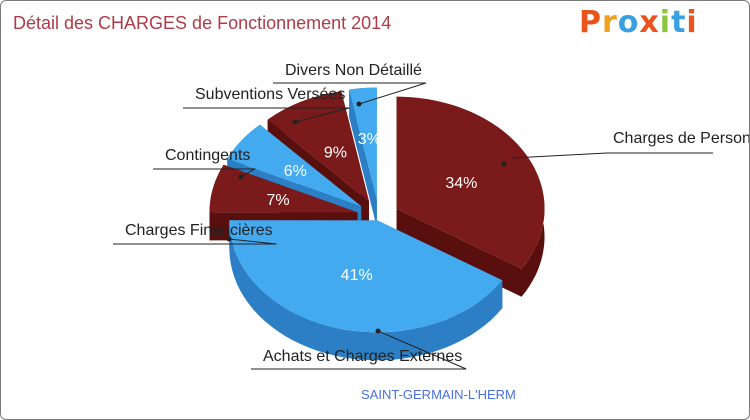  I want to click on proxiti-logo: Proxiti, so click(638, 22).